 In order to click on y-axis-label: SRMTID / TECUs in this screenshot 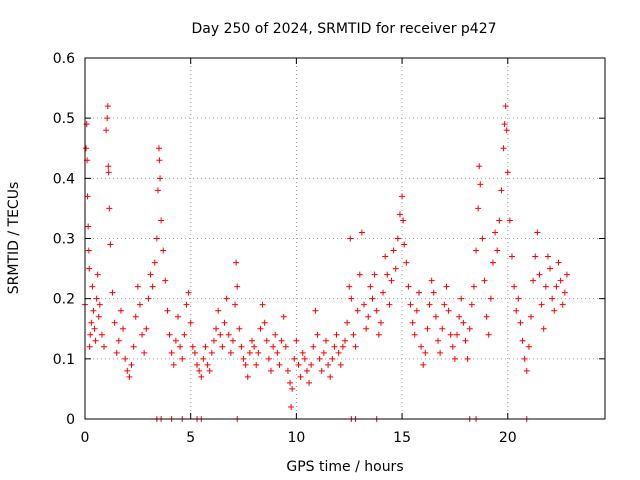, I will do `click(14, 238)`.